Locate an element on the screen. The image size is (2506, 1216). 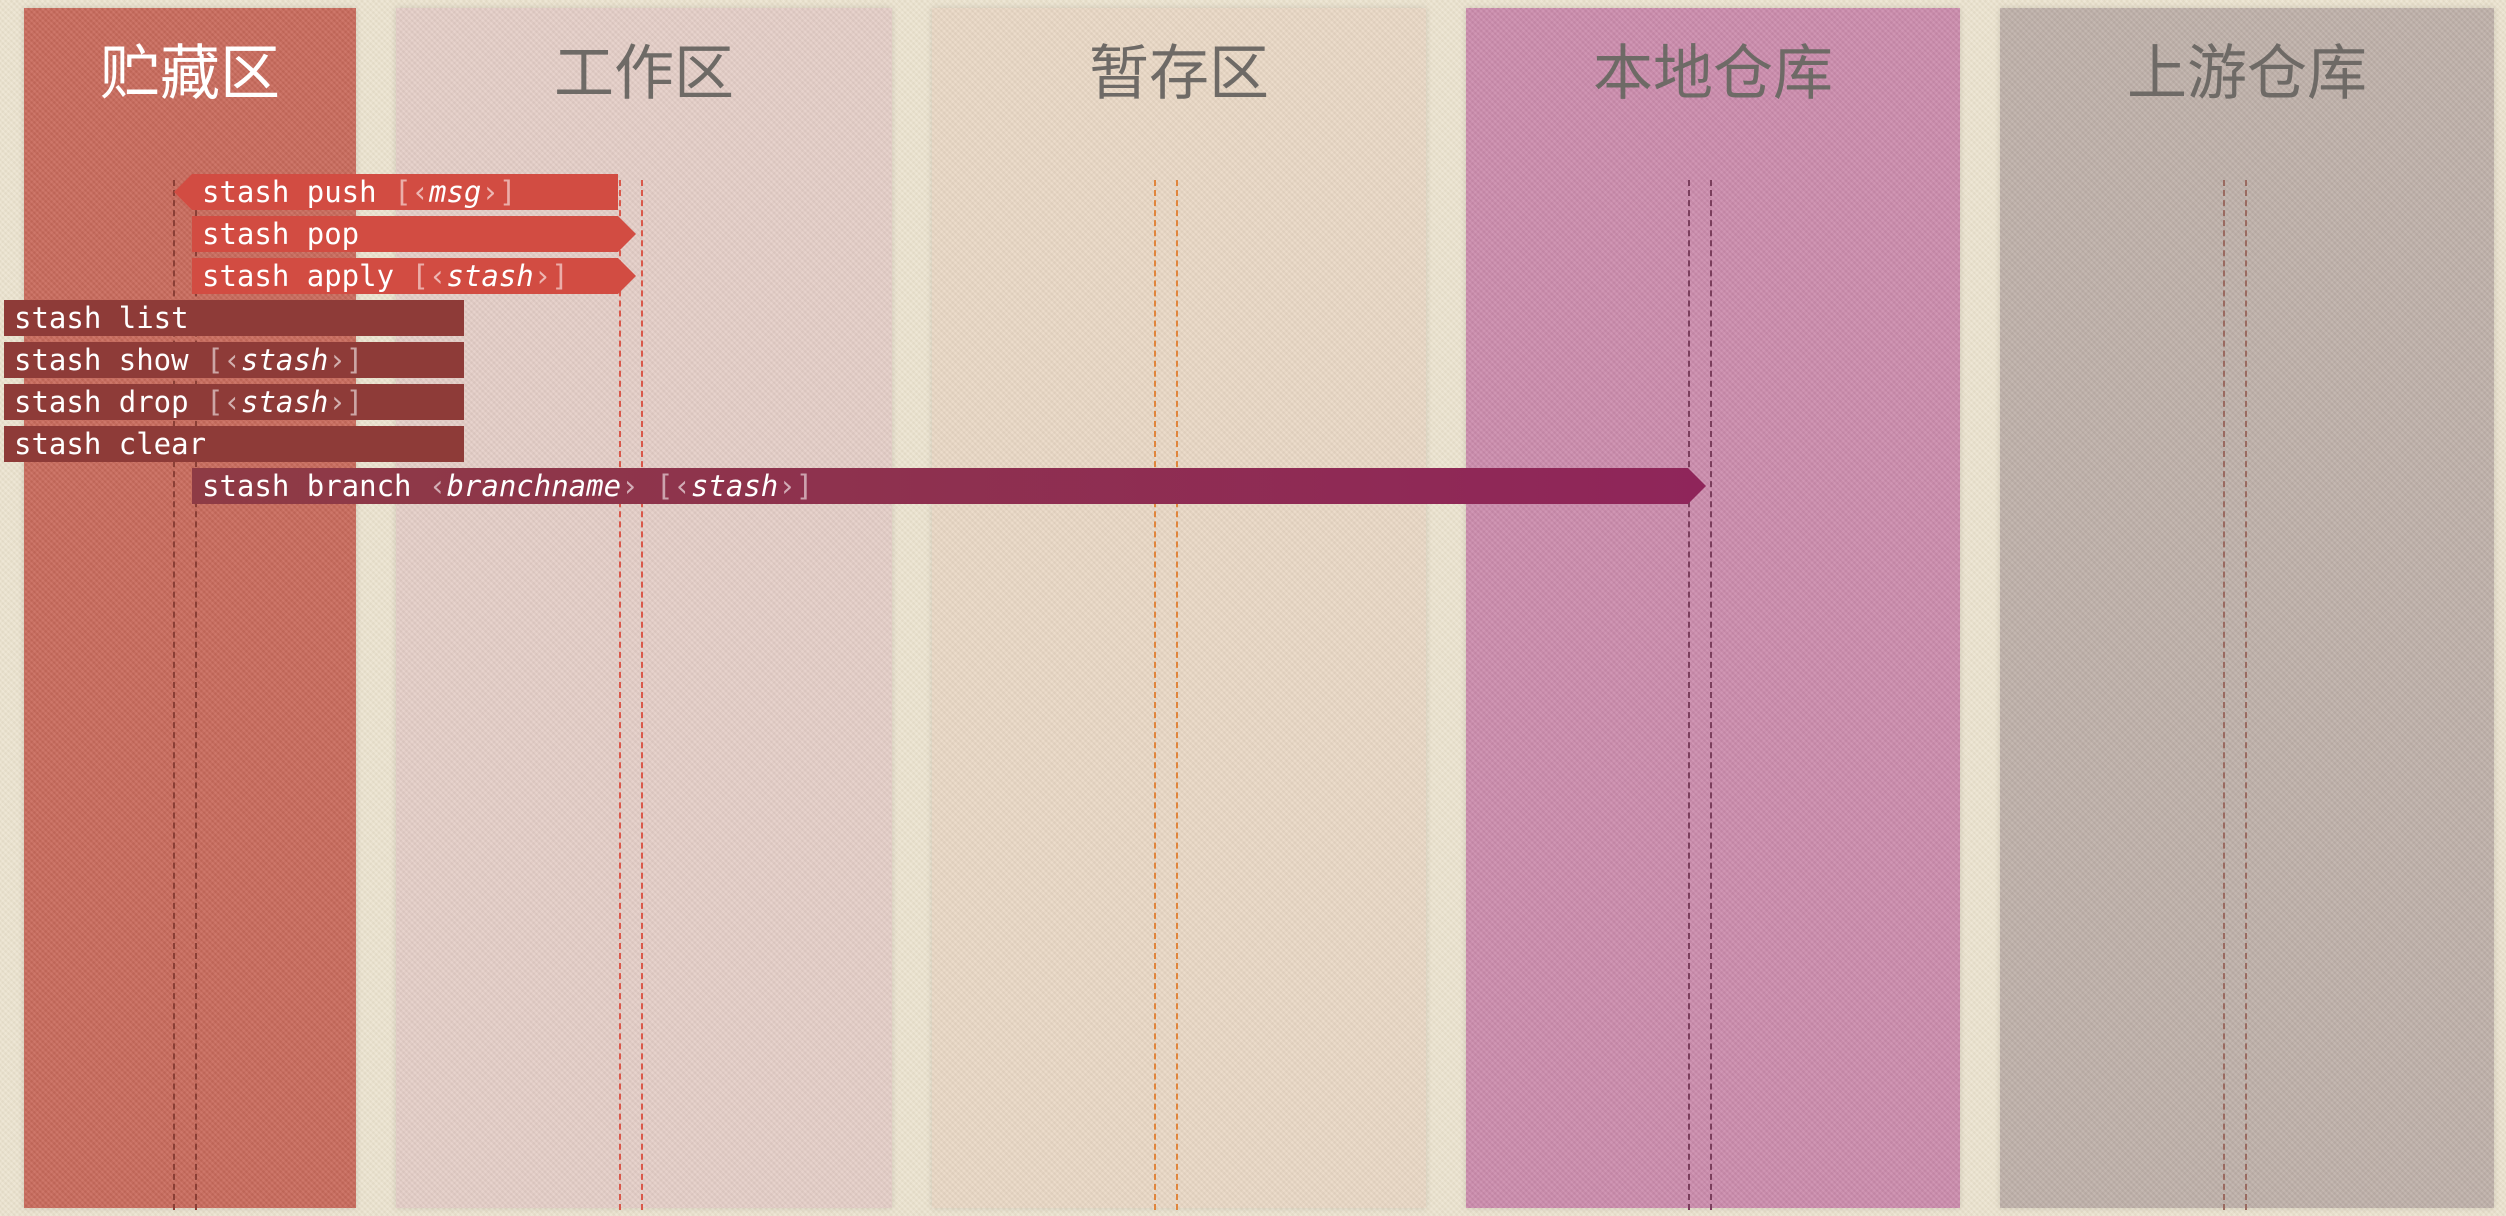
cmd-stash-show-name: stash show is located at coordinates (101, 360).